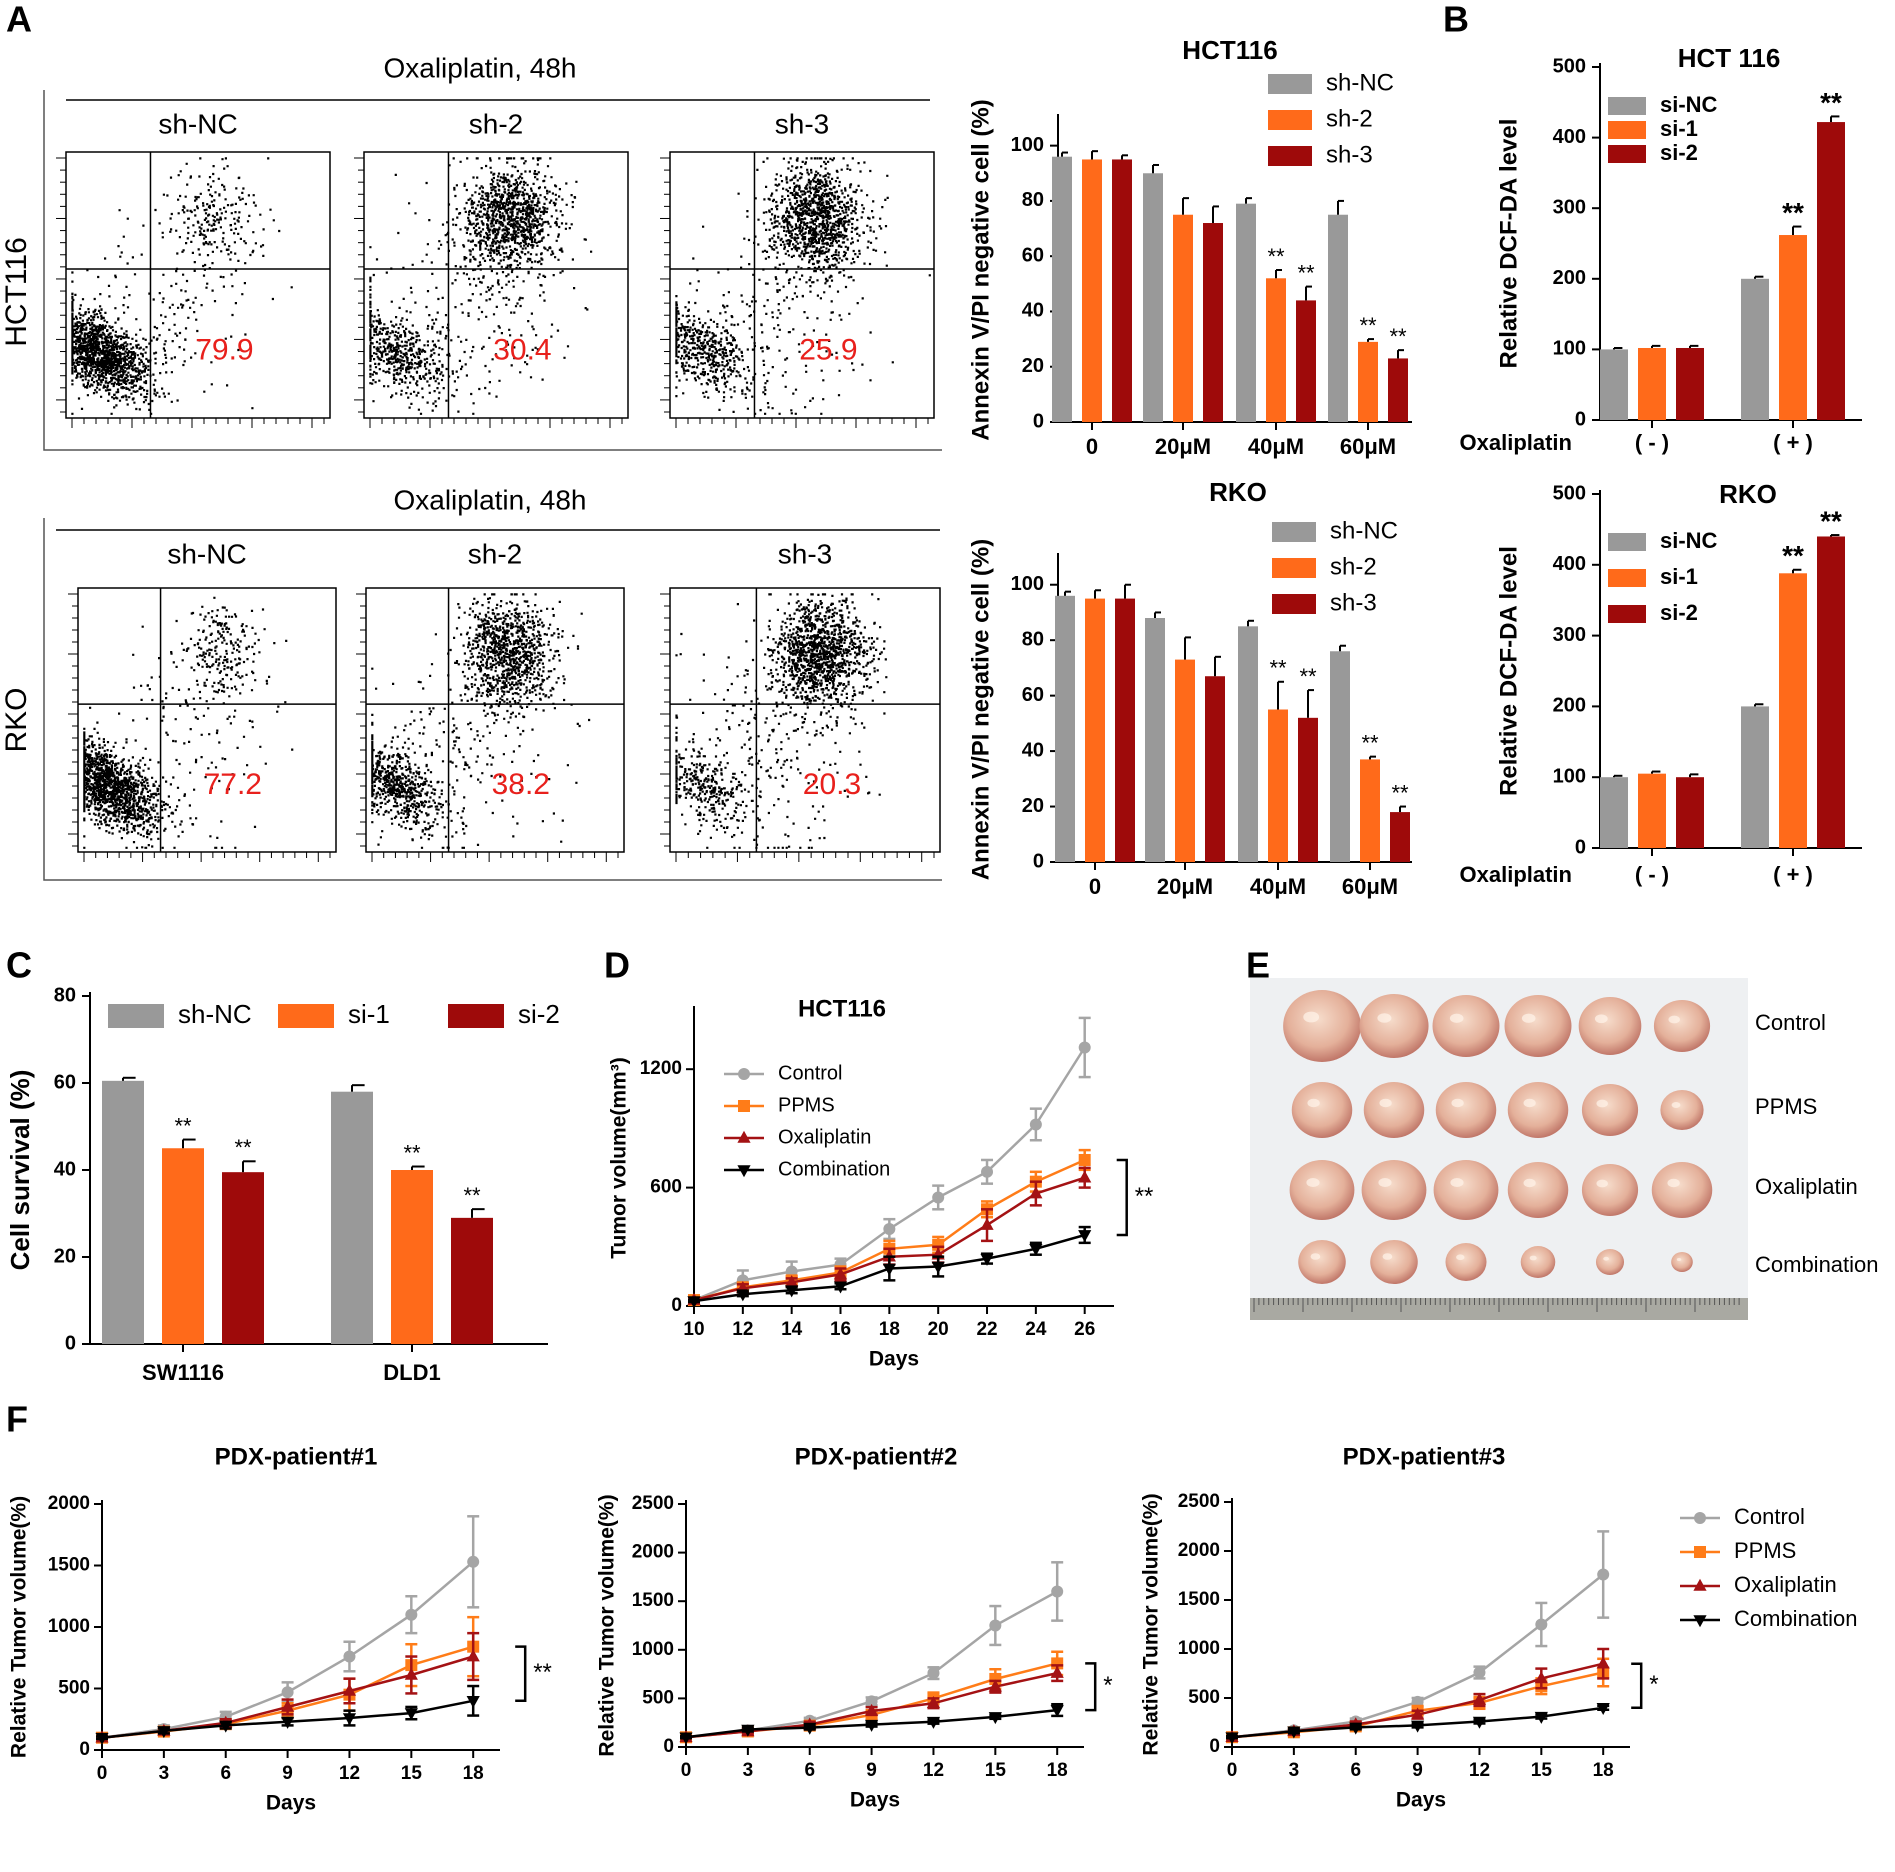  What do you see at coordinates (828, 349) in the screenshot?
I see `flow-percent: 25.9` at bounding box center [828, 349].